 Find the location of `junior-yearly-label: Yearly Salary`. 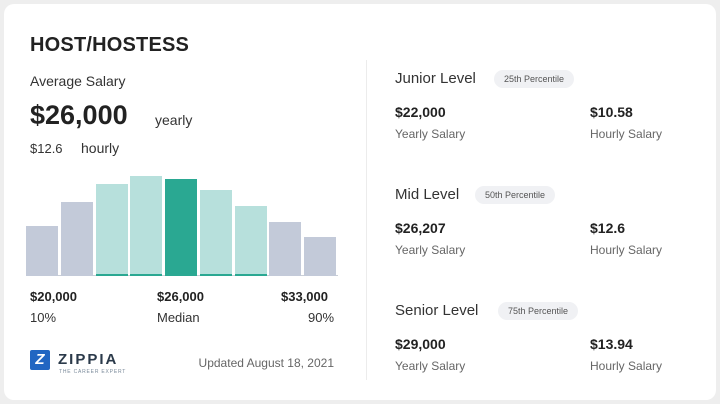

junior-yearly-label: Yearly Salary is located at coordinates (430, 134).